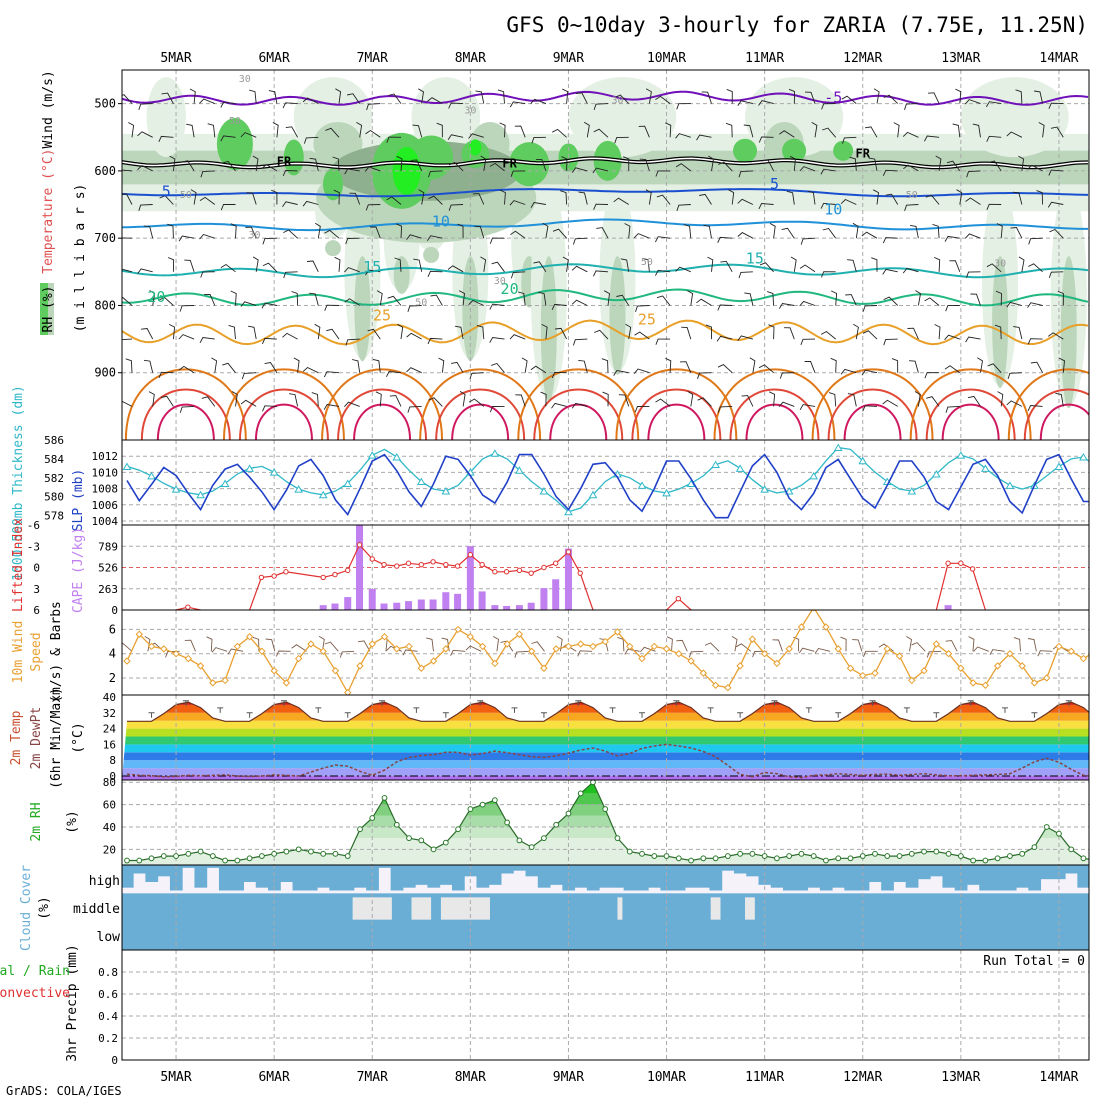 The image size is (1100, 1100). What do you see at coordinates (764, 58) in the screenshot?
I see `x-tick-label-top: 11MAR` at bounding box center [764, 58].